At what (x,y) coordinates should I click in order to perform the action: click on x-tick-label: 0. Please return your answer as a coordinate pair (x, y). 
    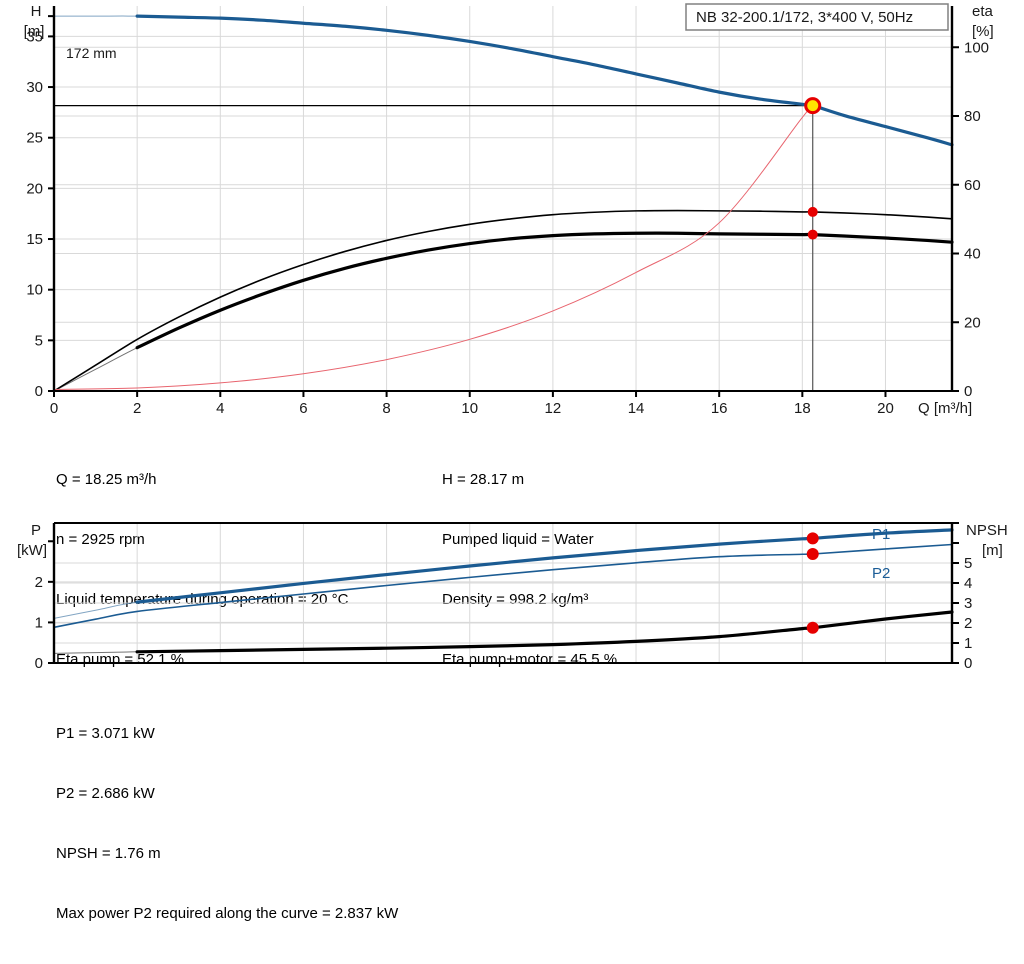
    Looking at the image, I should click on (54, 408).